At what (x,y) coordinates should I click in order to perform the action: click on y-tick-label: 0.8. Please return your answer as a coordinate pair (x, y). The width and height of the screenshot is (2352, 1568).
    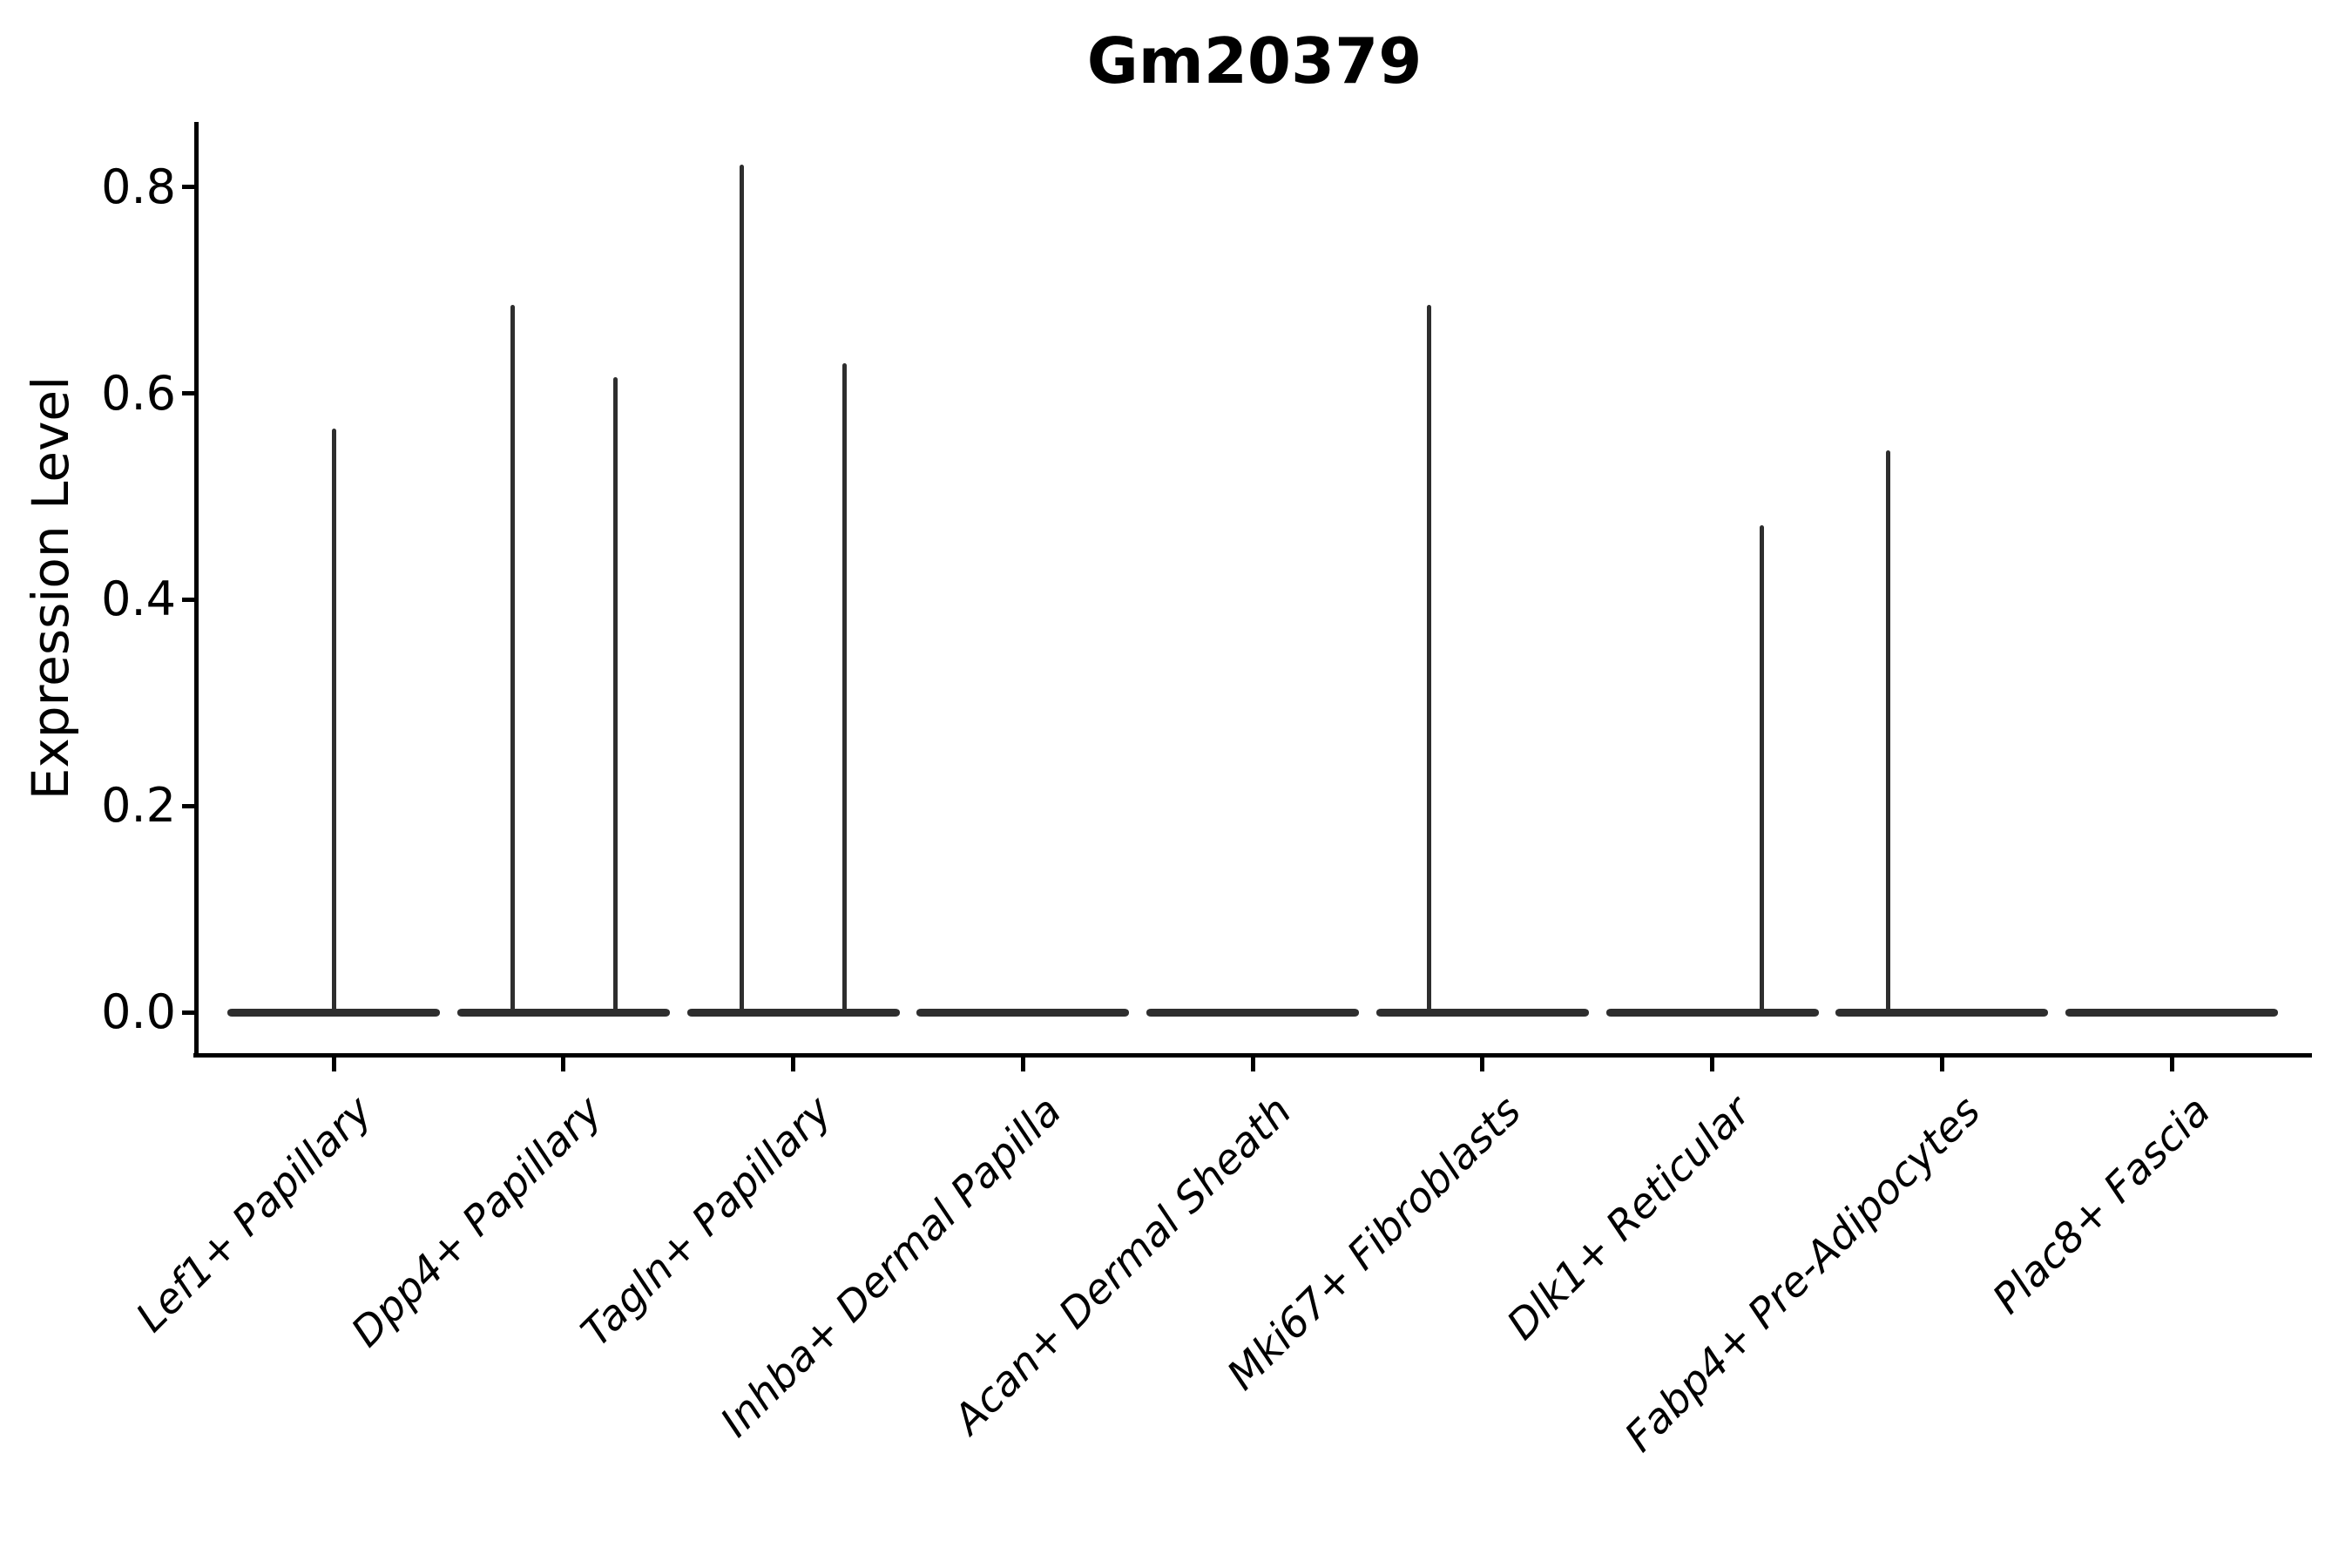
    Looking at the image, I should click on (138, 186).